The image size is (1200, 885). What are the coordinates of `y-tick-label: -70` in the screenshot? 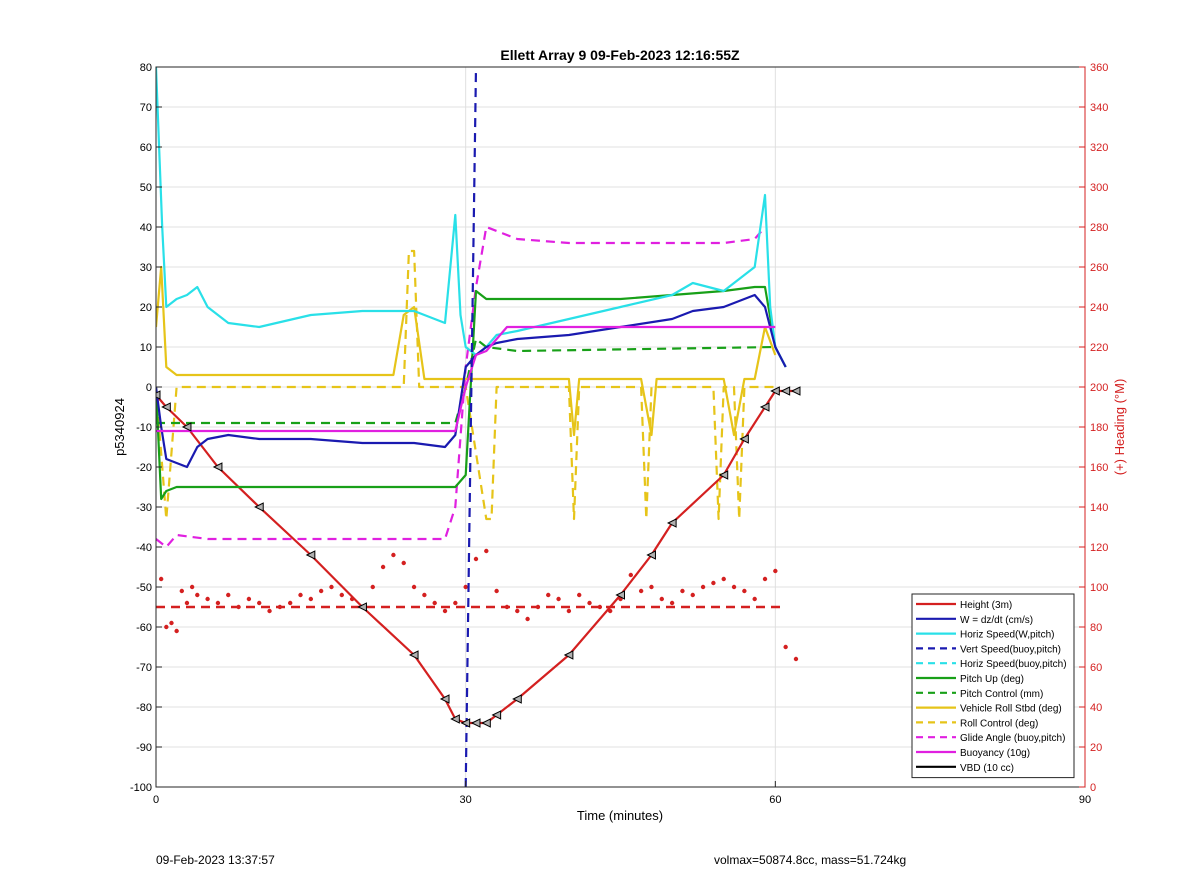 It's located at (144, 668).